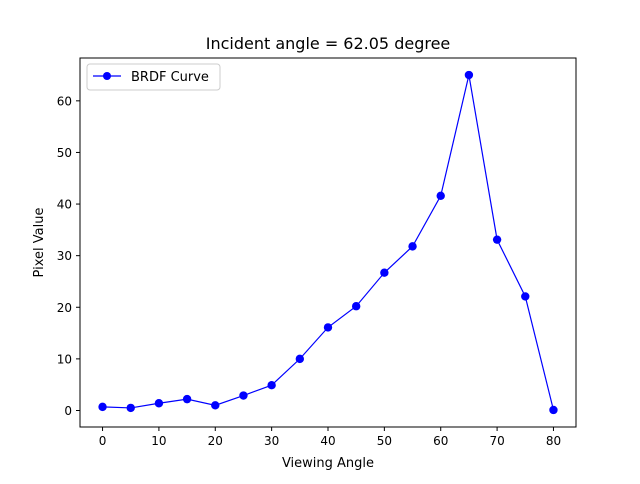 Image resolution: width=640 pixels, height=484 pixels. Describe the element at coordinates (328, 463) in the screenshot. I see `x-axis-label: Viewing Angle` at that location.